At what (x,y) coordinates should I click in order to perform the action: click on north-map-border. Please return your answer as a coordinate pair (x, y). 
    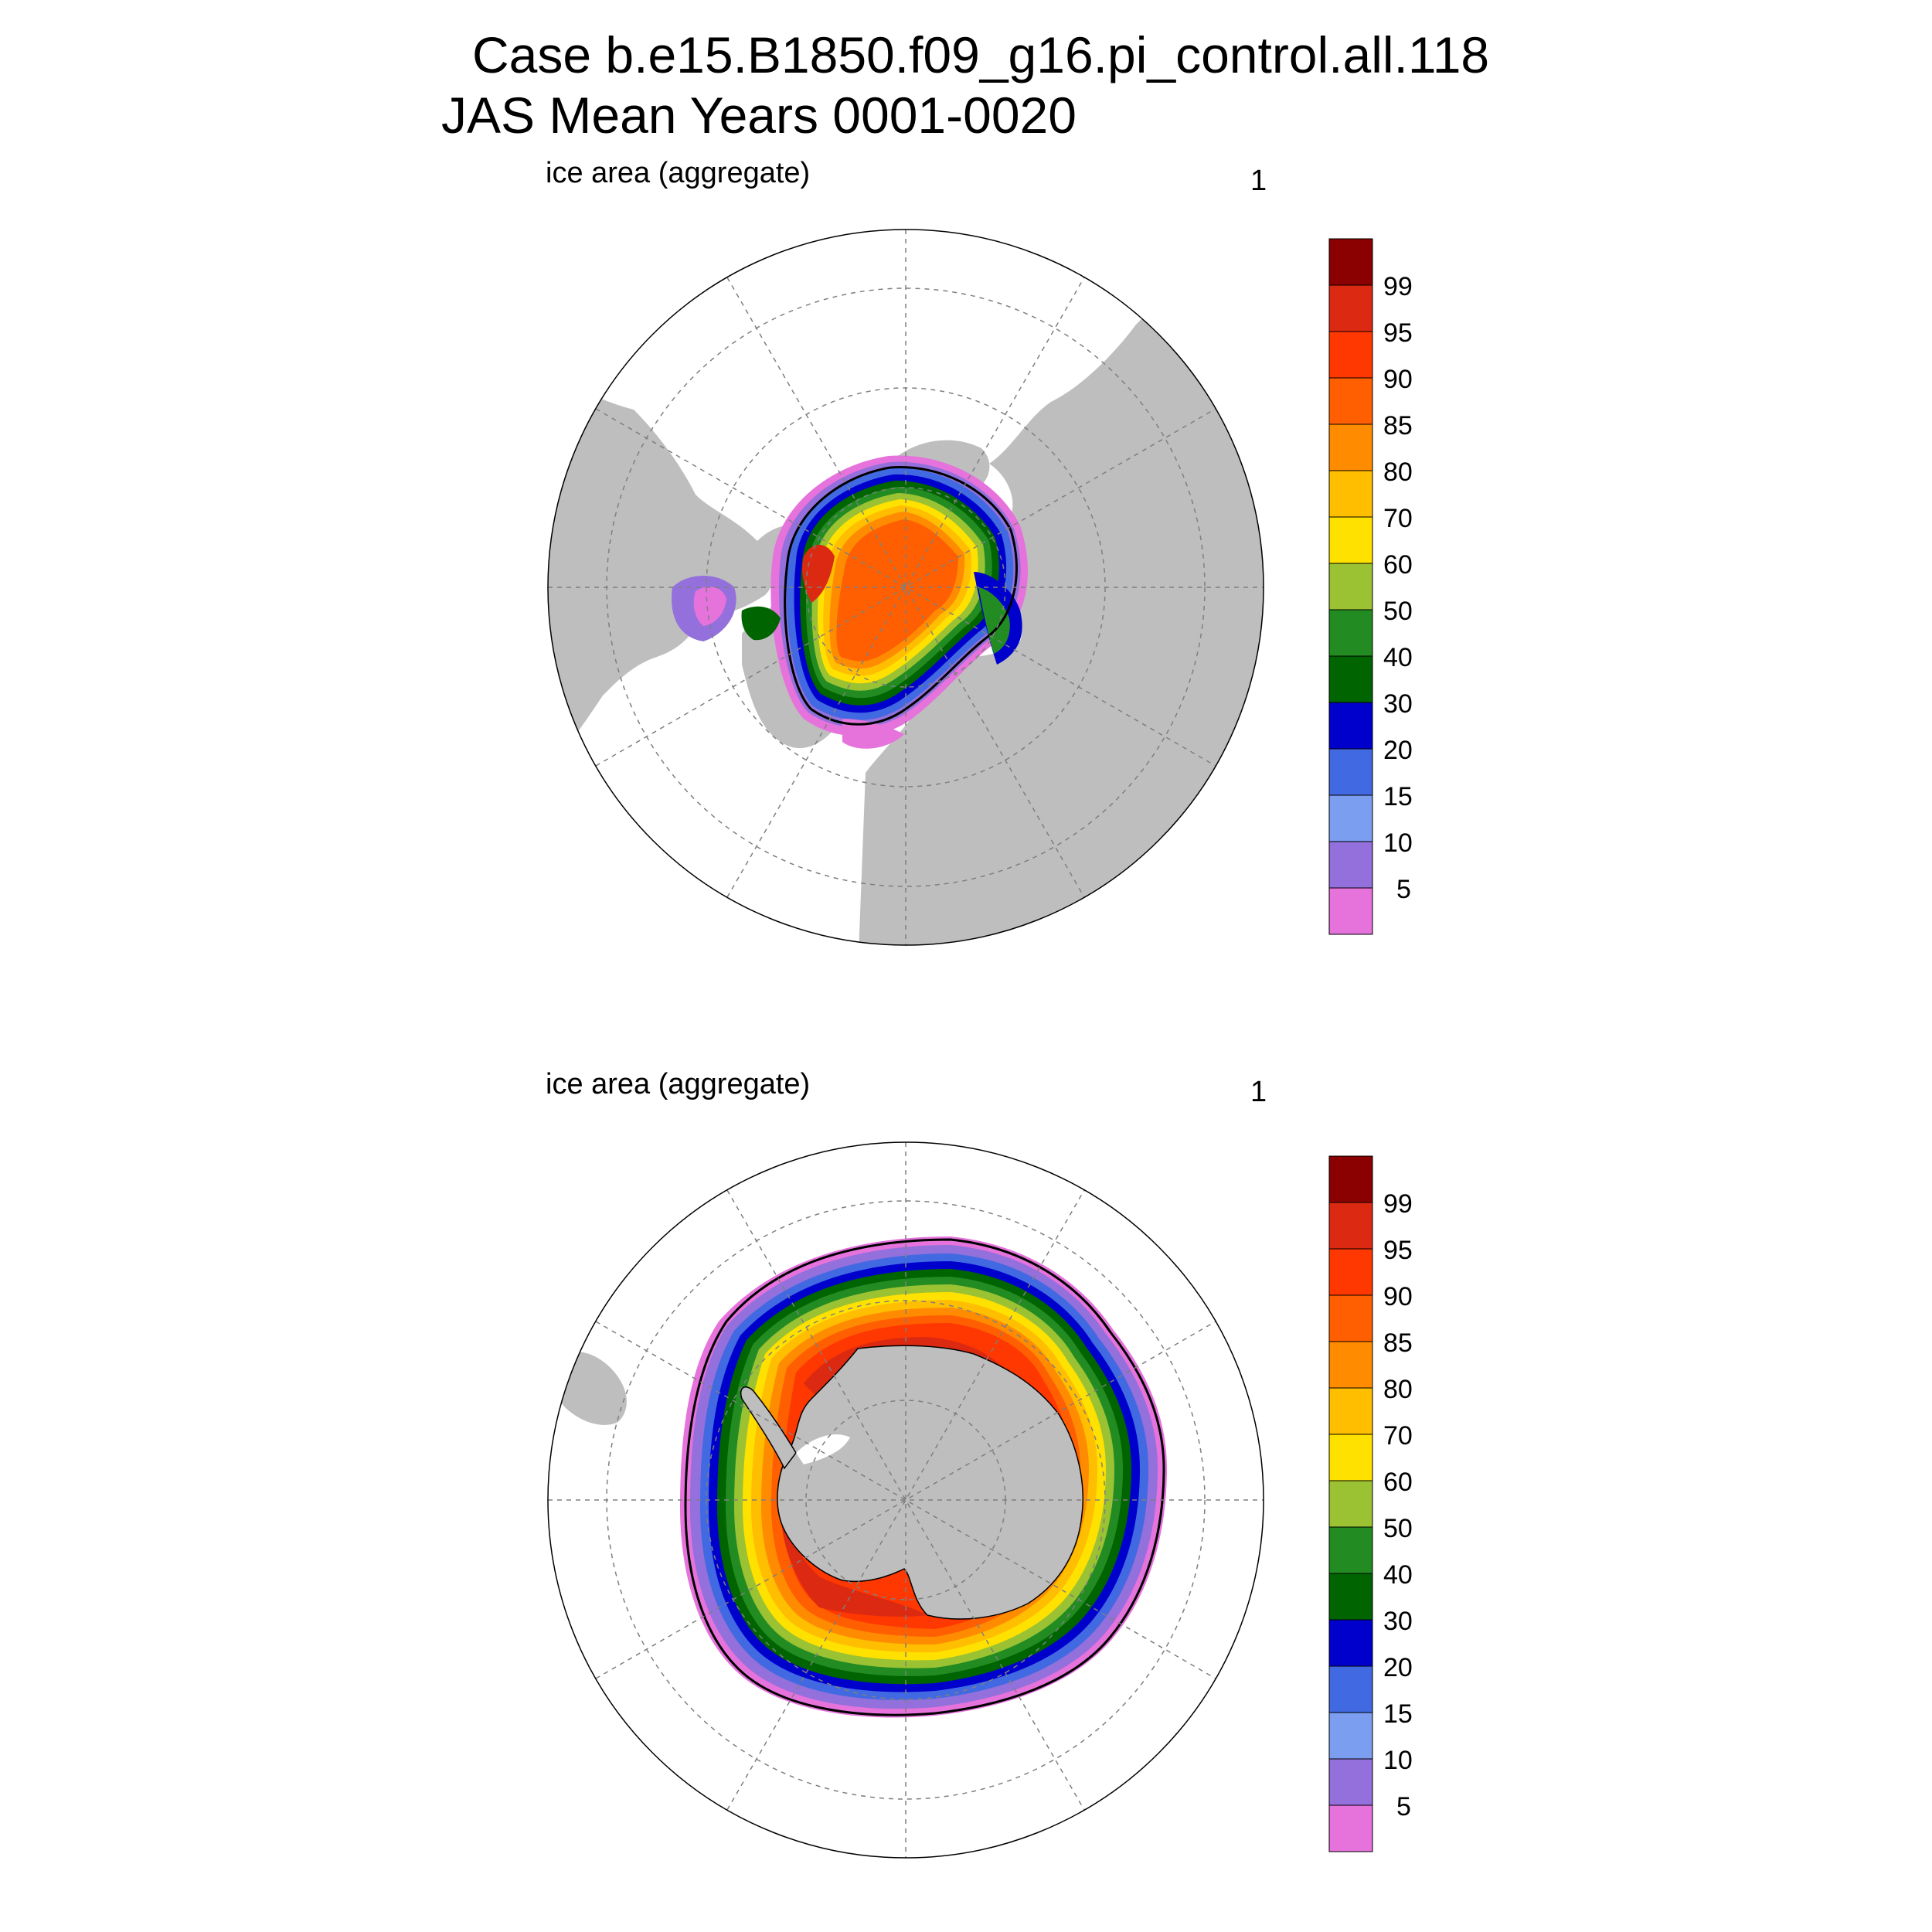
    Looking at the image, I should click on (906, 588).